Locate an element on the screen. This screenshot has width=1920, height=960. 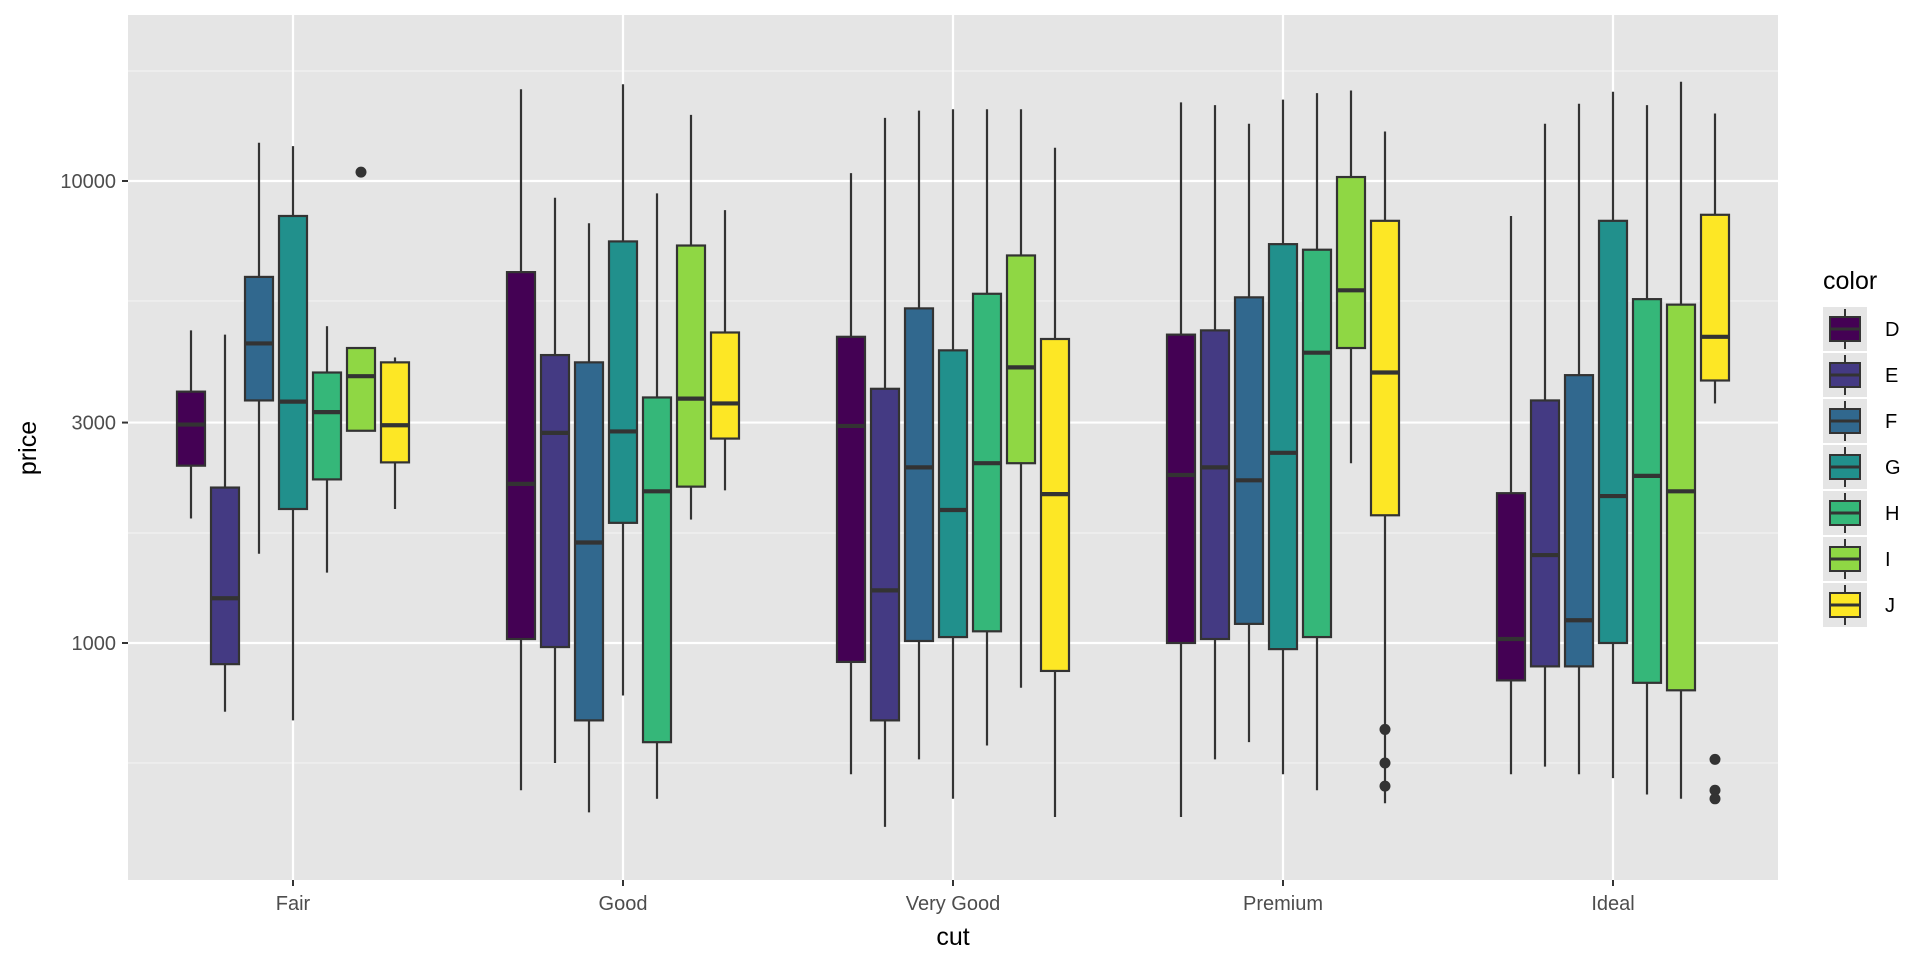
box-H-ideal is located at coordinates (1647, 450).